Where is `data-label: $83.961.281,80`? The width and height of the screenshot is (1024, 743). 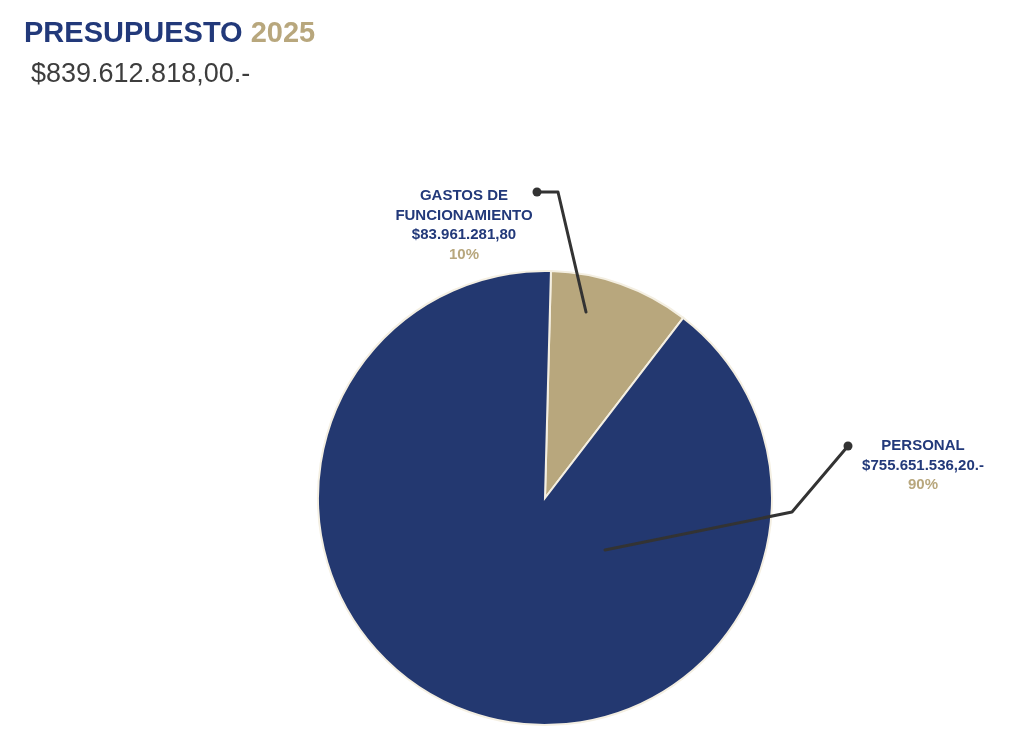
data-label: $83.961.281,80 is located at coordinates (464, 233).